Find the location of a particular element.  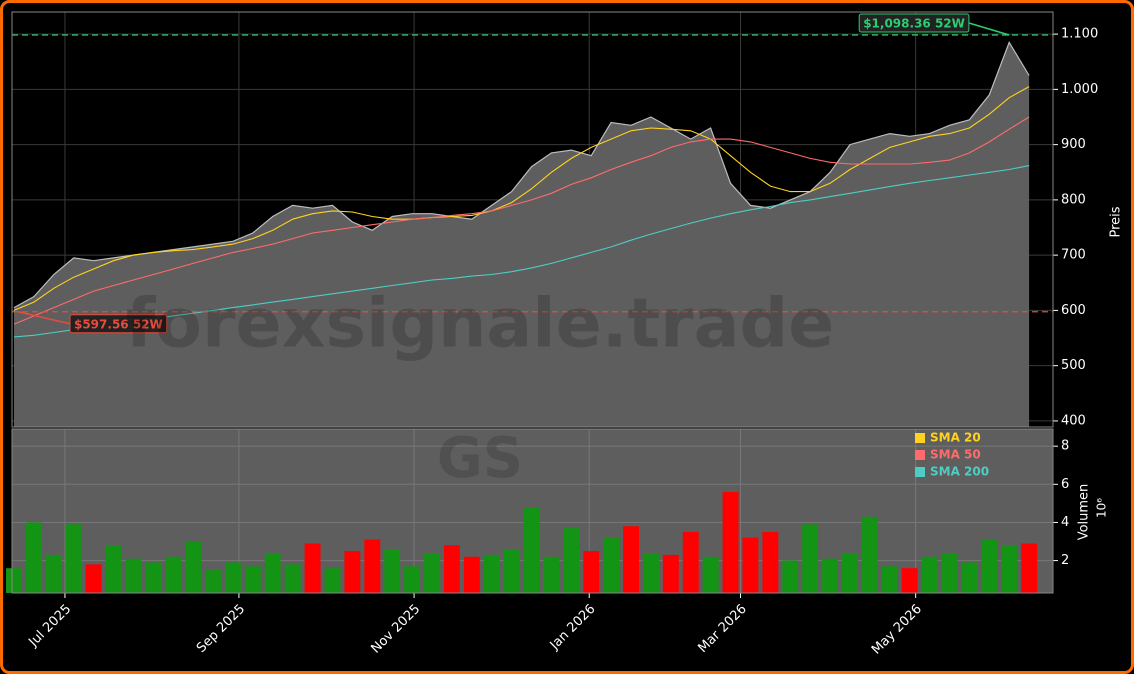

y2-tick-label: 2 is located at coordinates (1065, 560).